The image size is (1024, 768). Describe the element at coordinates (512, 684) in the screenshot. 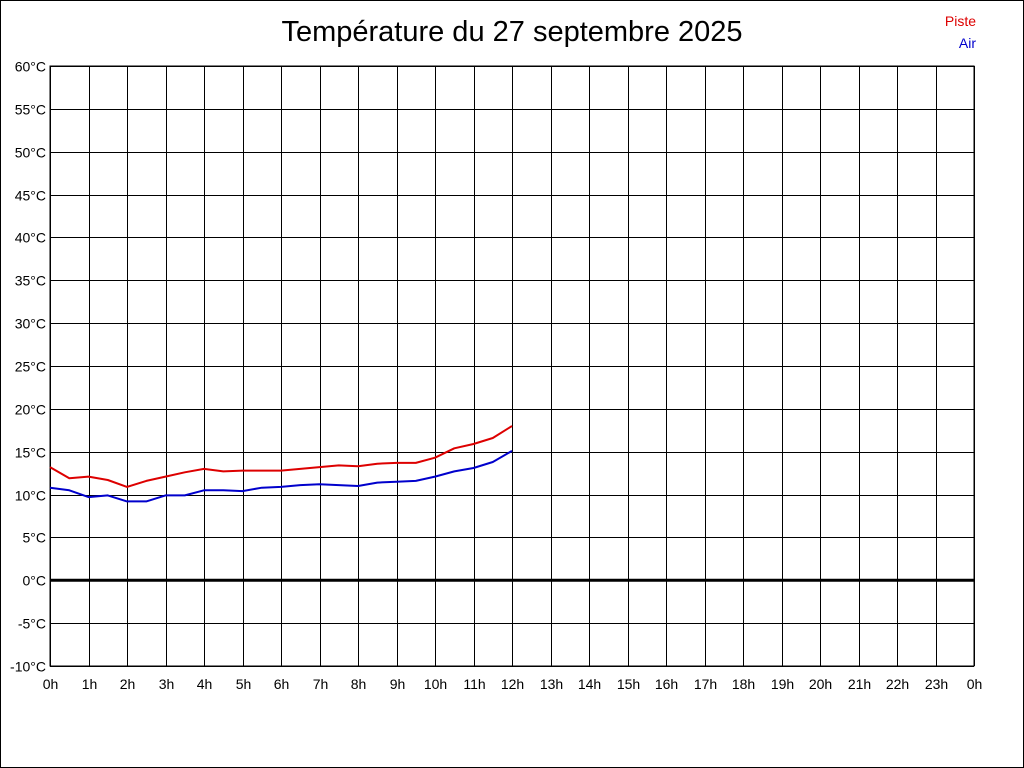

I see `x-tick-label: 12h` at that location.